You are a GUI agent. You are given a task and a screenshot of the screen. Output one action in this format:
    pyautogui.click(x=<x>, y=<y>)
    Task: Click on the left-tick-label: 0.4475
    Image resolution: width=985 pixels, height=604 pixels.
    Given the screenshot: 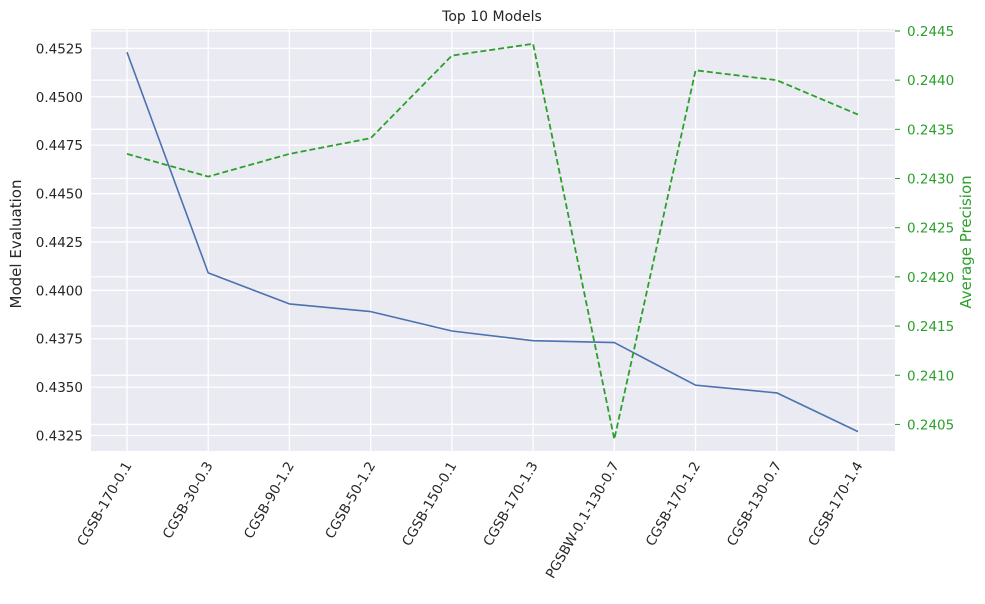 What is the action you would take?
    pyautogui.click(x=59, y=146)
    